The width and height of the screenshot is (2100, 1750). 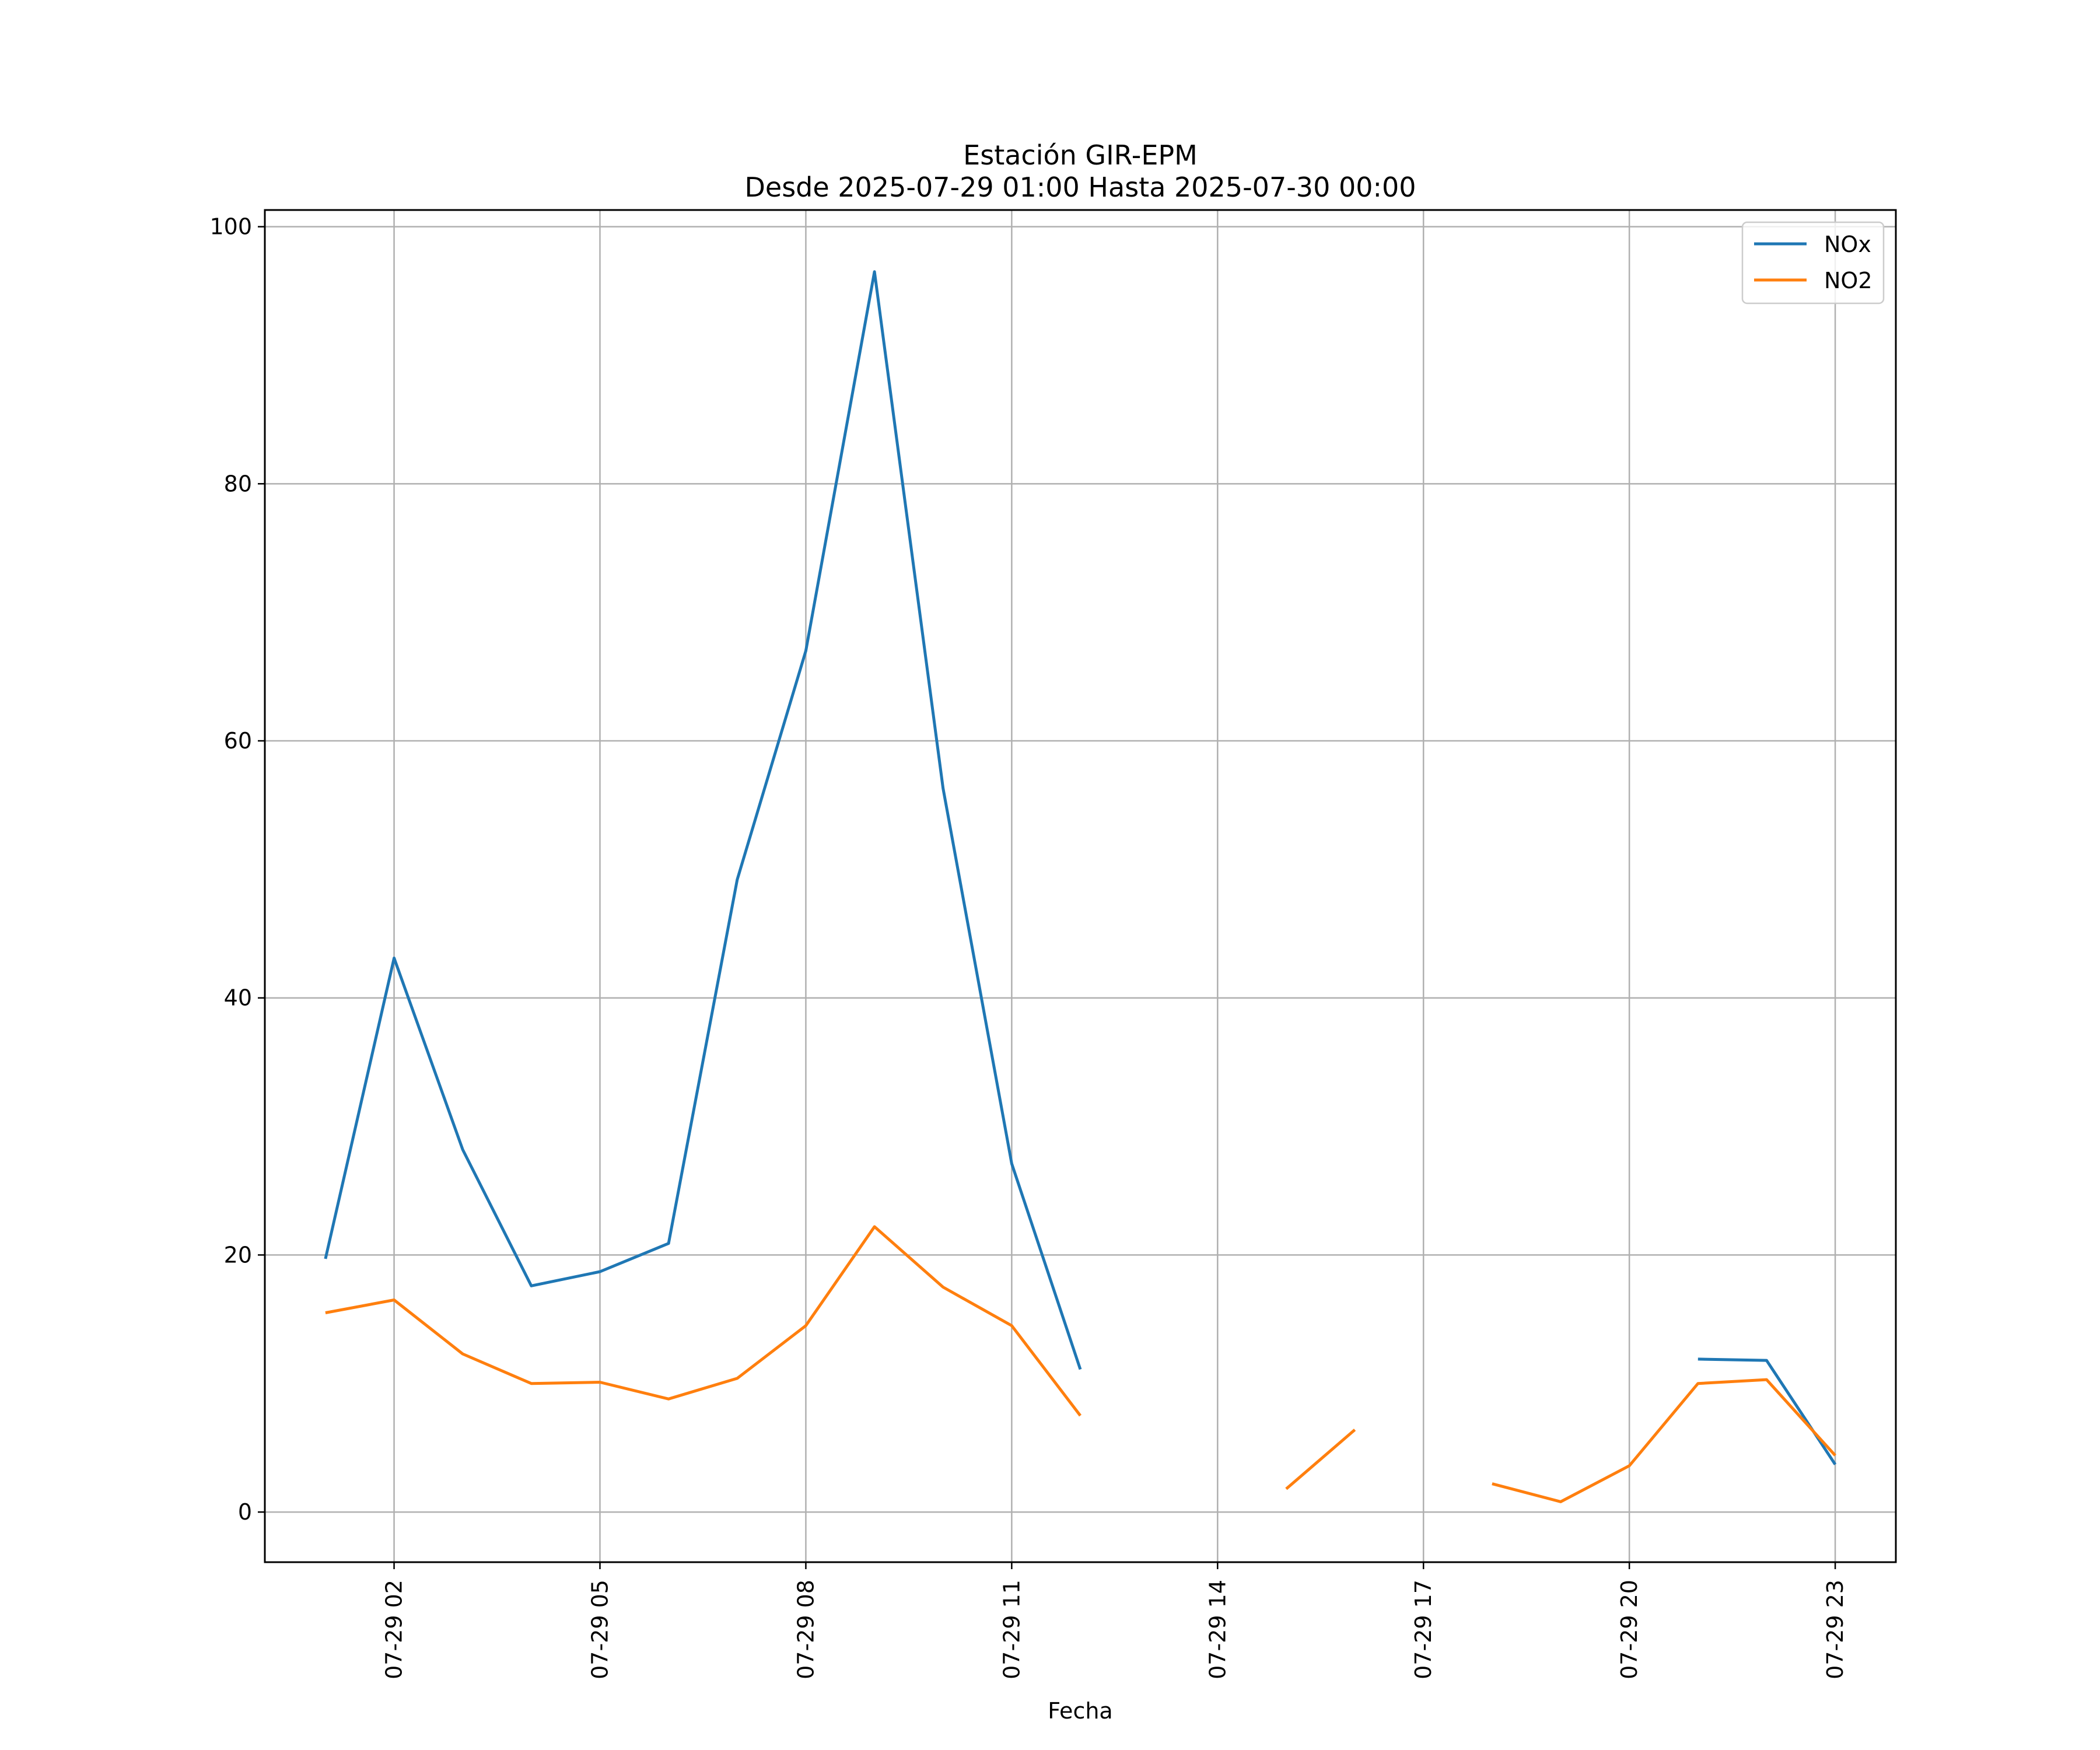 What do you see at coordinates (1629, 1629) in the screenshot?
I see `x-tick-label: 07-29 20` at bounding box center [1629, 1629].